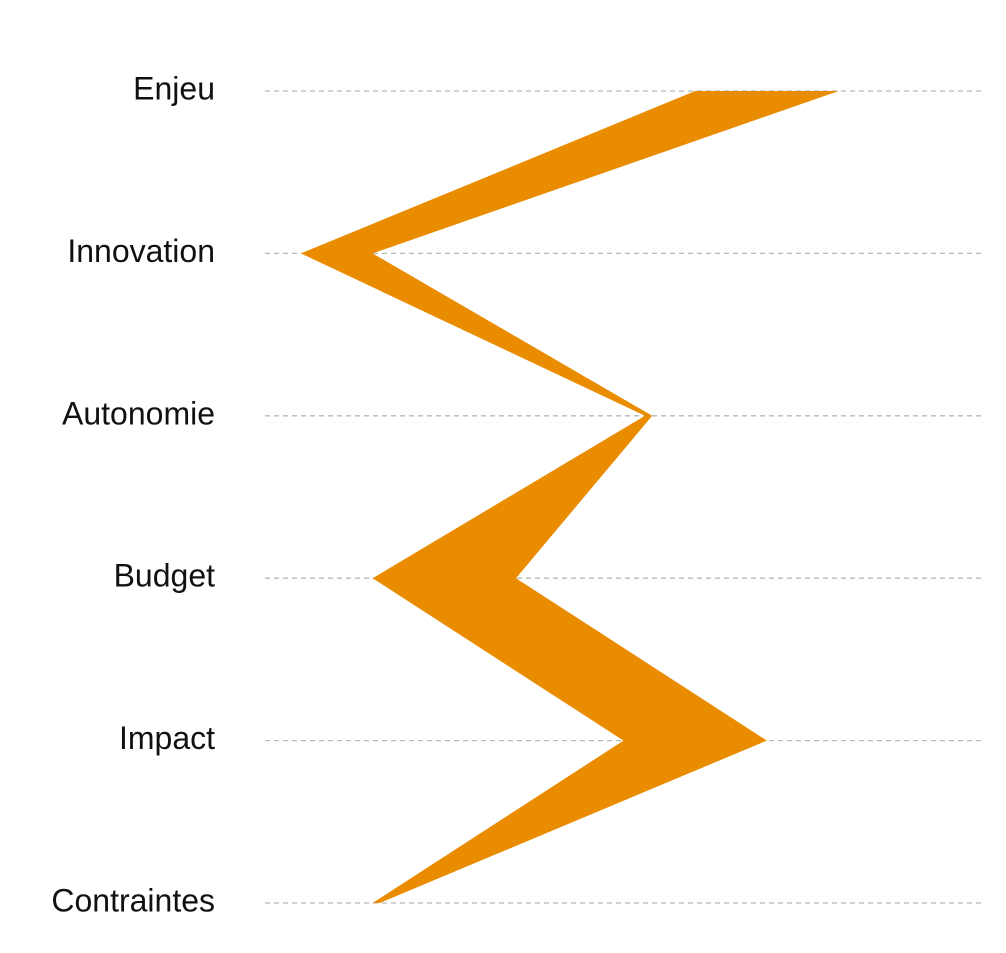  Describe the element at coordinates (167, 738) in the screenshot. I see `category-label-impact: Impact` at that location.